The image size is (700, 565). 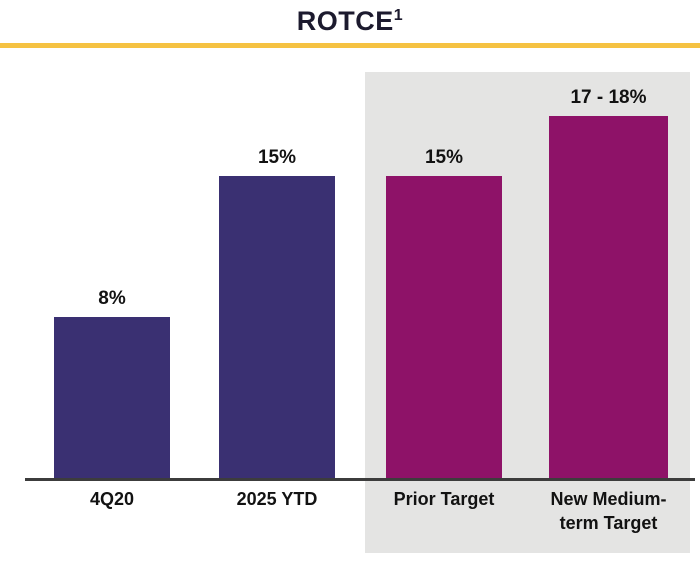 I want to click on axis-label-line: Prior Target, so click(x=444, y=499).